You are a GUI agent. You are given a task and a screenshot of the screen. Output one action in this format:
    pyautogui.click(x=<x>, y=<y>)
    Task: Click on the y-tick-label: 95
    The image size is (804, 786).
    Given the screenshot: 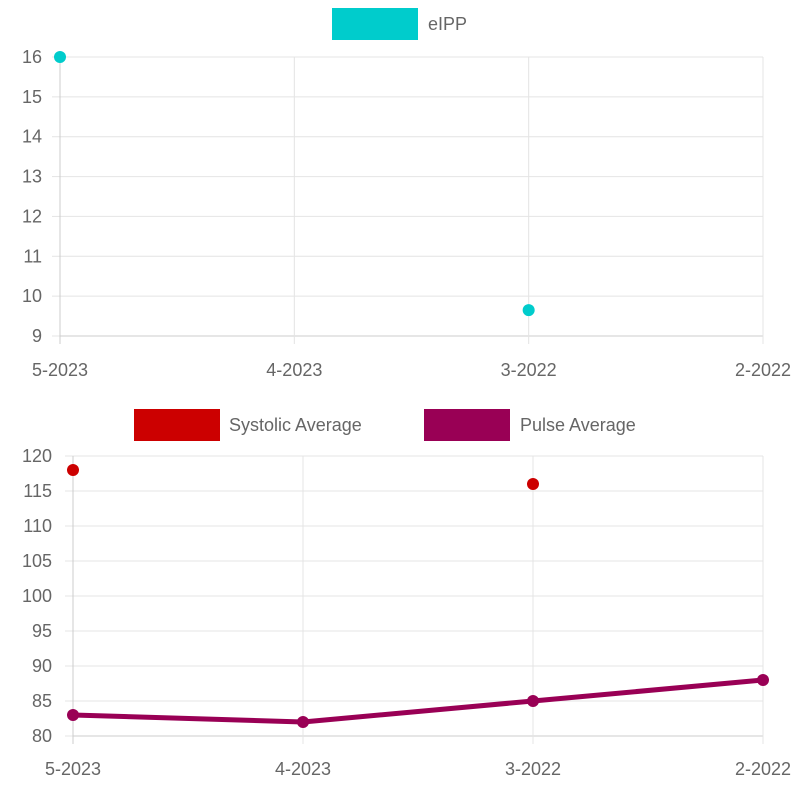 What is the action you would take?
    pyautogui.click(x=42, y=631)
    